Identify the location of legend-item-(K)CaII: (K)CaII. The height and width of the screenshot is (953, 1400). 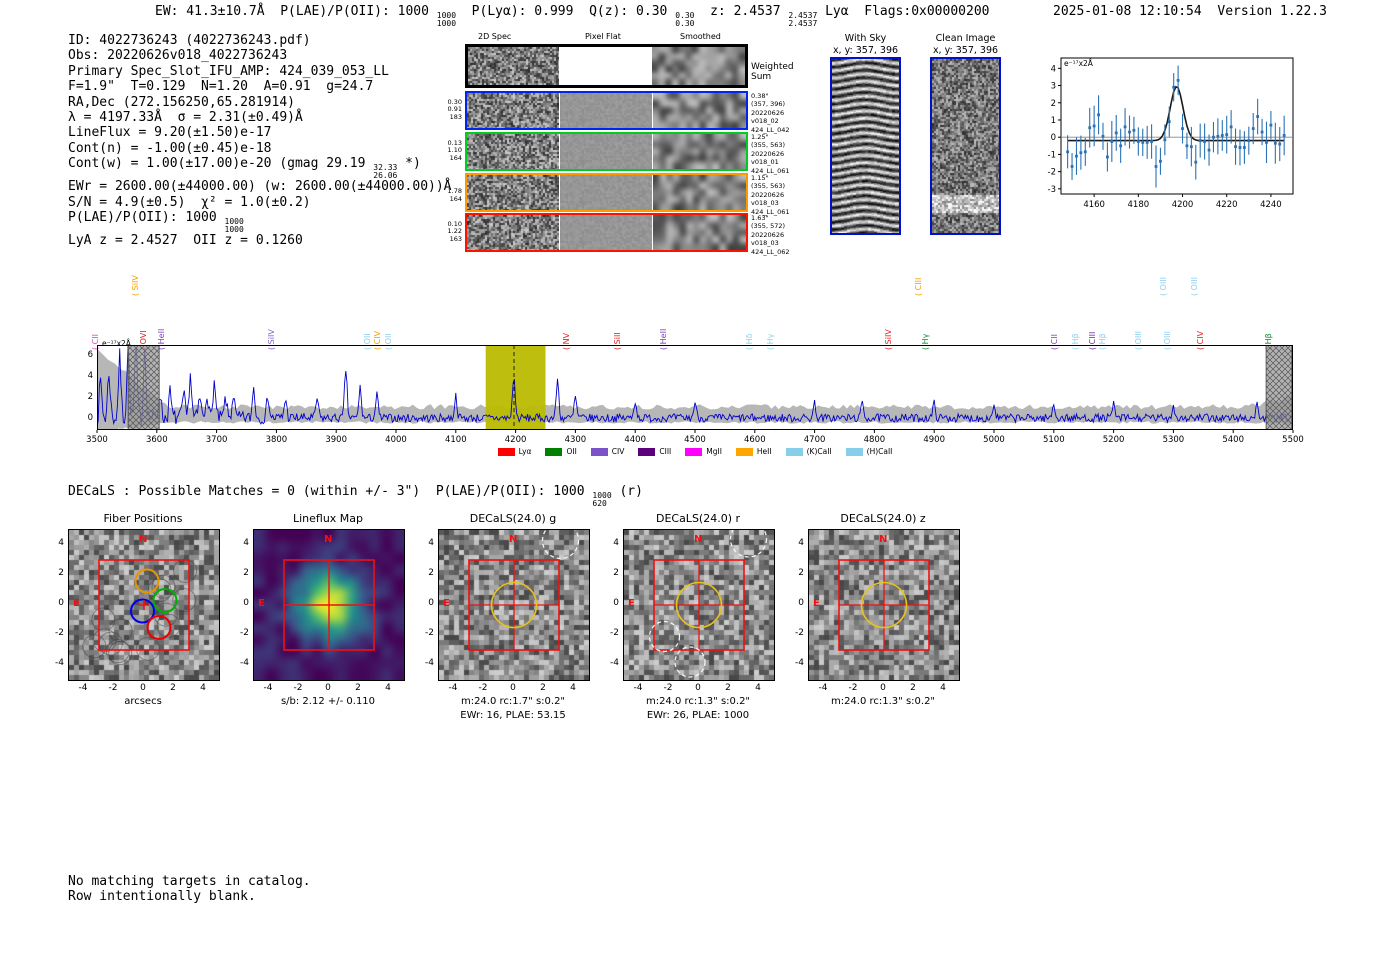
(808, 451).